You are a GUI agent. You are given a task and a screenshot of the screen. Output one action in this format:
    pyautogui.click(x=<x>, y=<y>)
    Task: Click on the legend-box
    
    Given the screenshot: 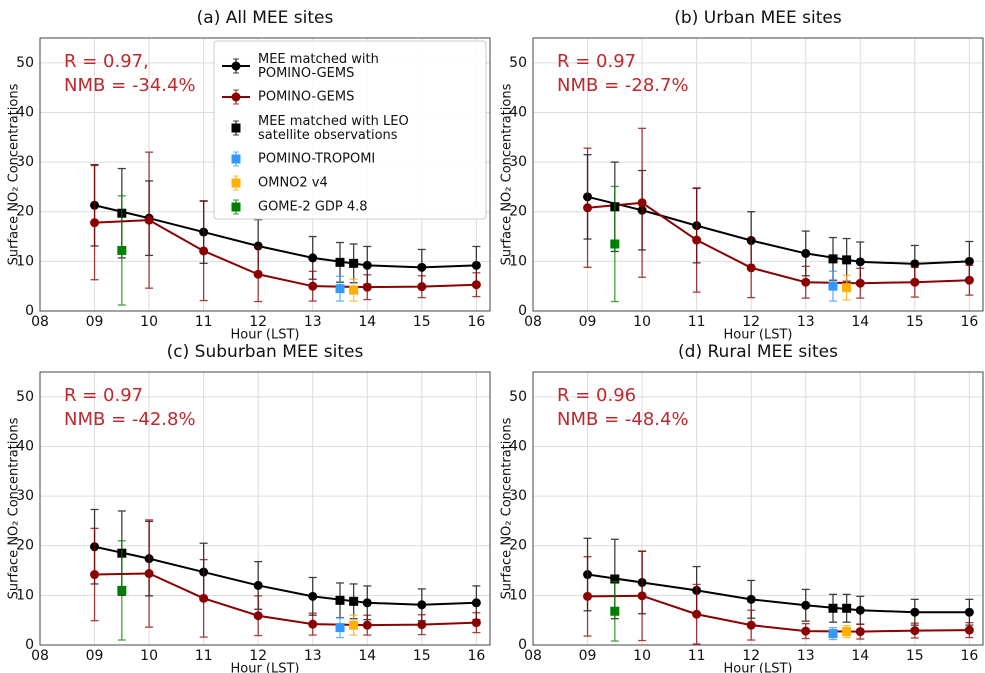 What is the action you would take?
    pyautogui.click(x=350, y=130)
    